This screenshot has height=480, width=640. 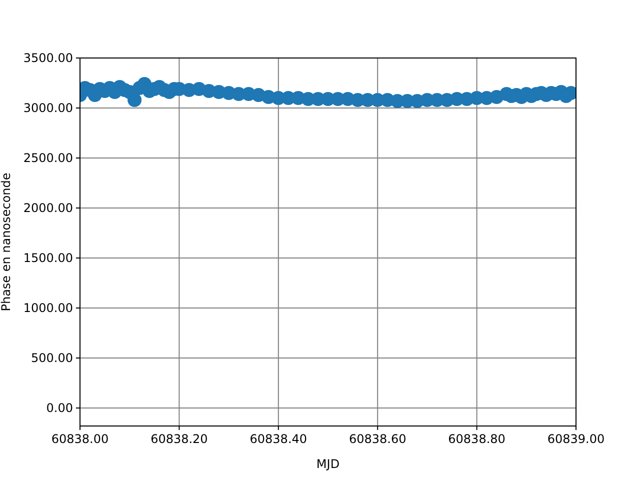 I want to click on y-tick-label: 1000.00, so click(x=48, y=308).